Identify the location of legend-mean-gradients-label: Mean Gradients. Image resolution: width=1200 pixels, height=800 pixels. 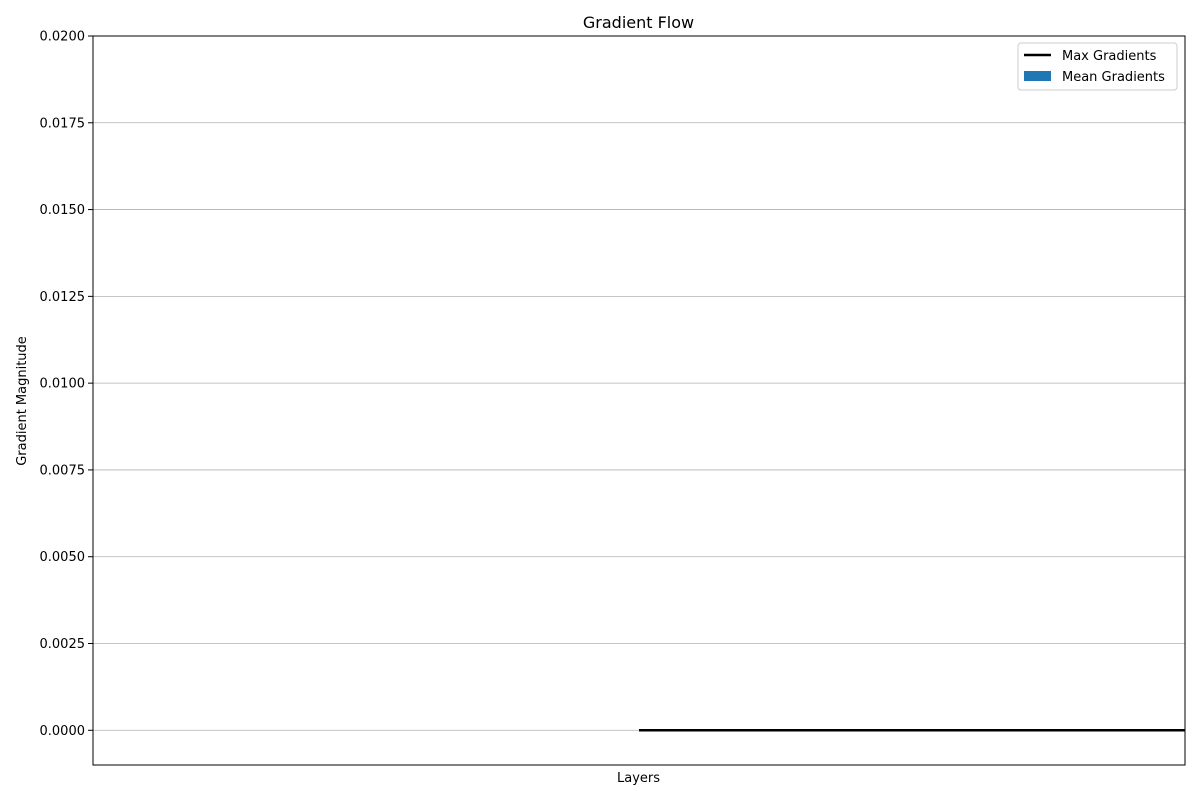
(1113, 77).